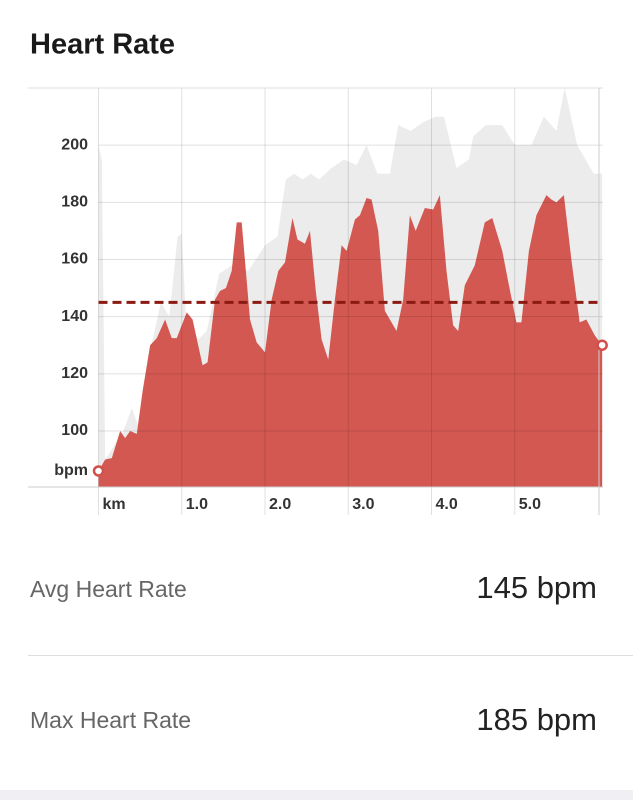 Image resolution: width=633 pixels, height=800 pixels. What do you see at coordinates (74, 373) in the screenshot?
I see `y-tick-label: 120` at bounding box center [74, 373].